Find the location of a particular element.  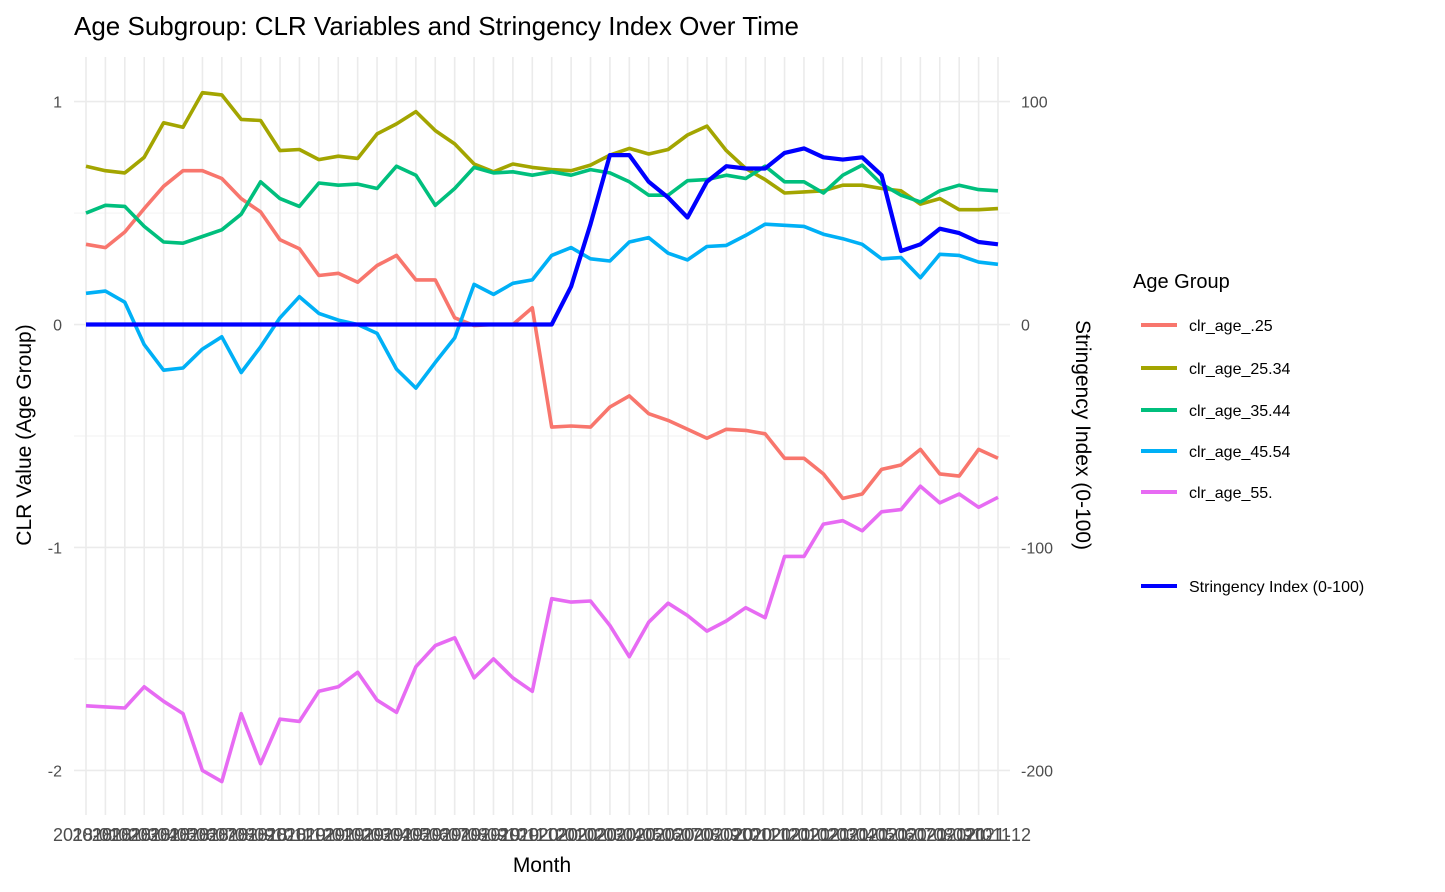

y-tick-label: -1 is located at coordinates (55, 548).